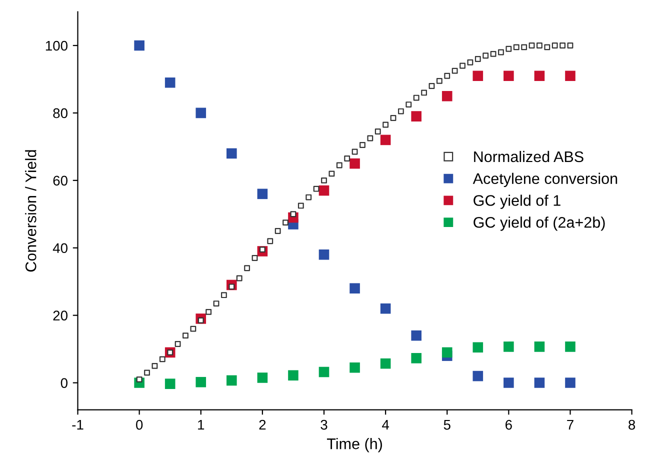  Describe the element at coordinates (60, 113) in the screenshot. I see `y-tick-label: 80` at that location.